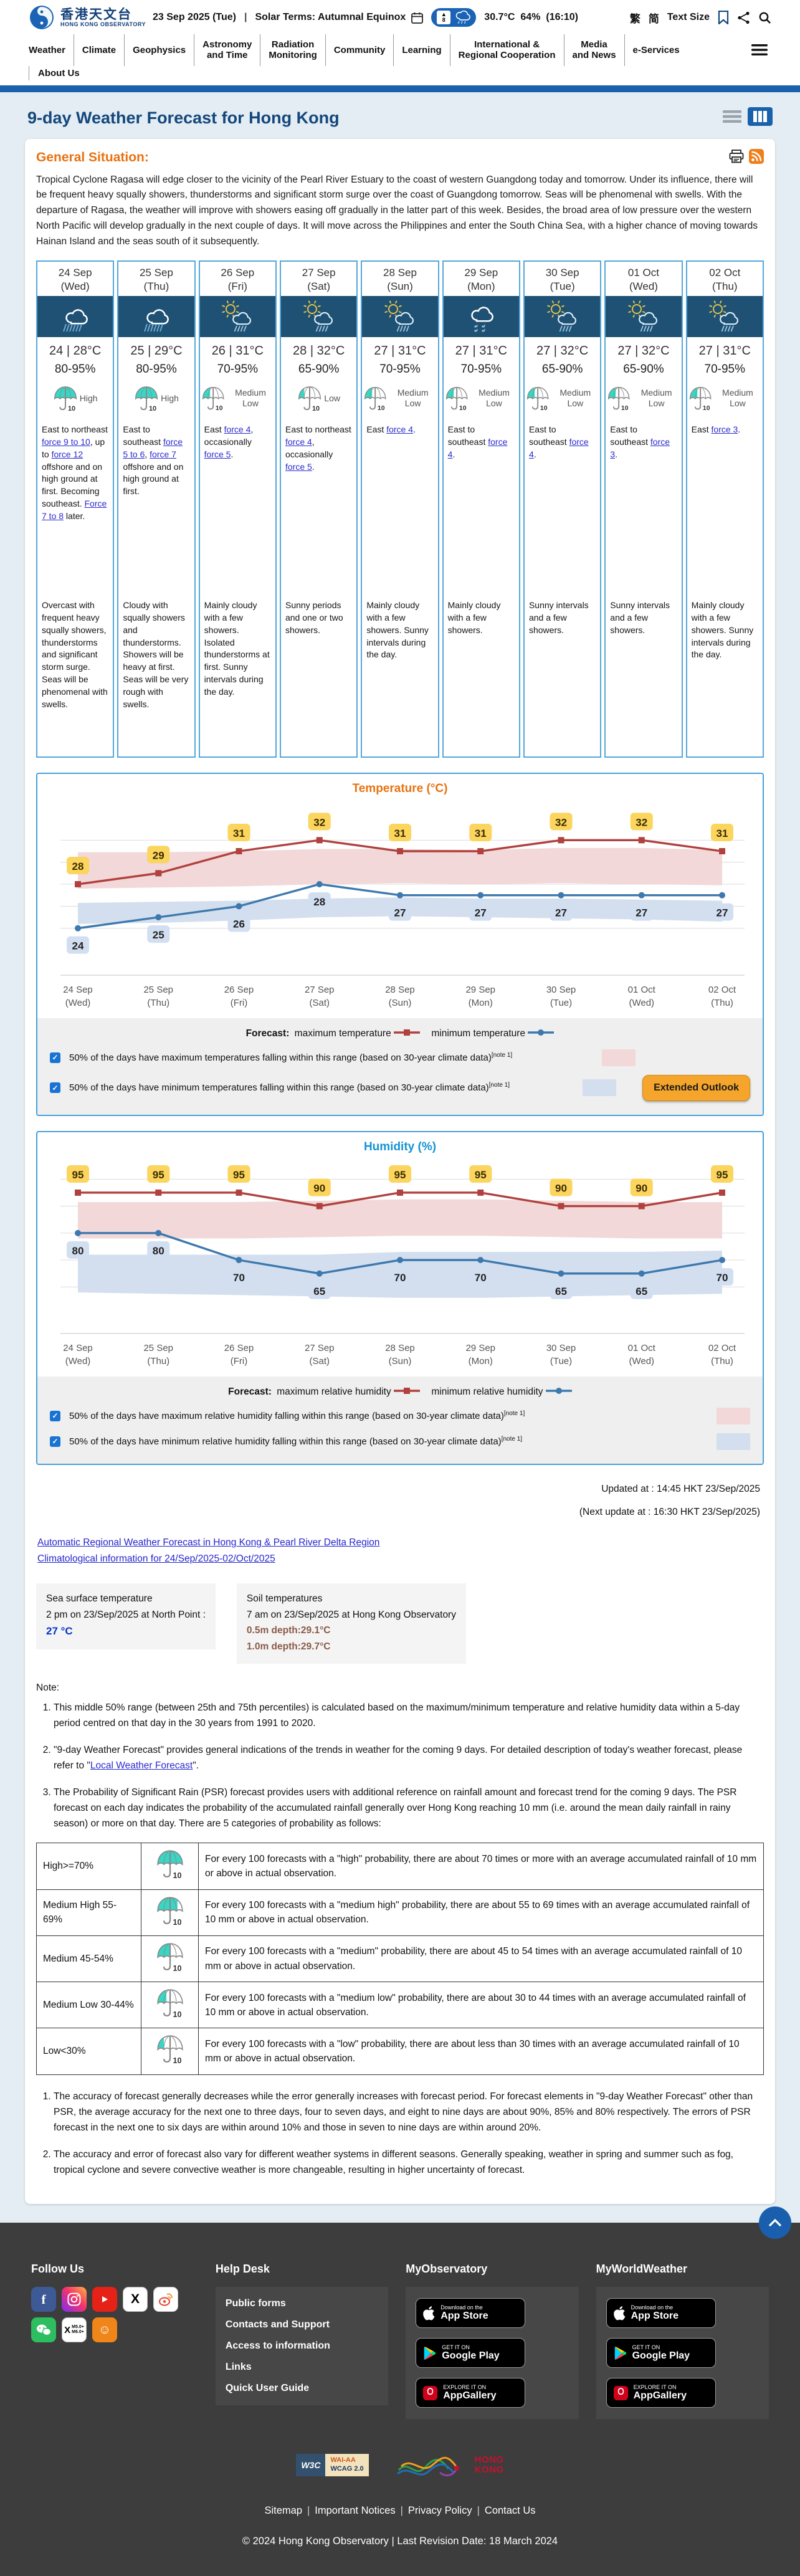 The image size is (800, 2576). Describe the element at coordinates (311, 2466) in the screenshot. I see `w3c-logo: W3C` at that location.